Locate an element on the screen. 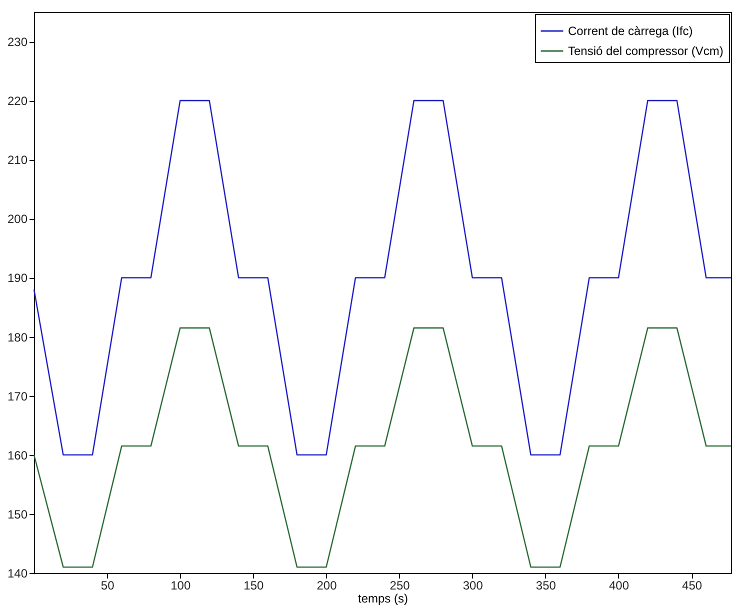 The image size is (734, 610). legend-label: Tensió del compressor (Vcm) is located at coordinates (646, 51).